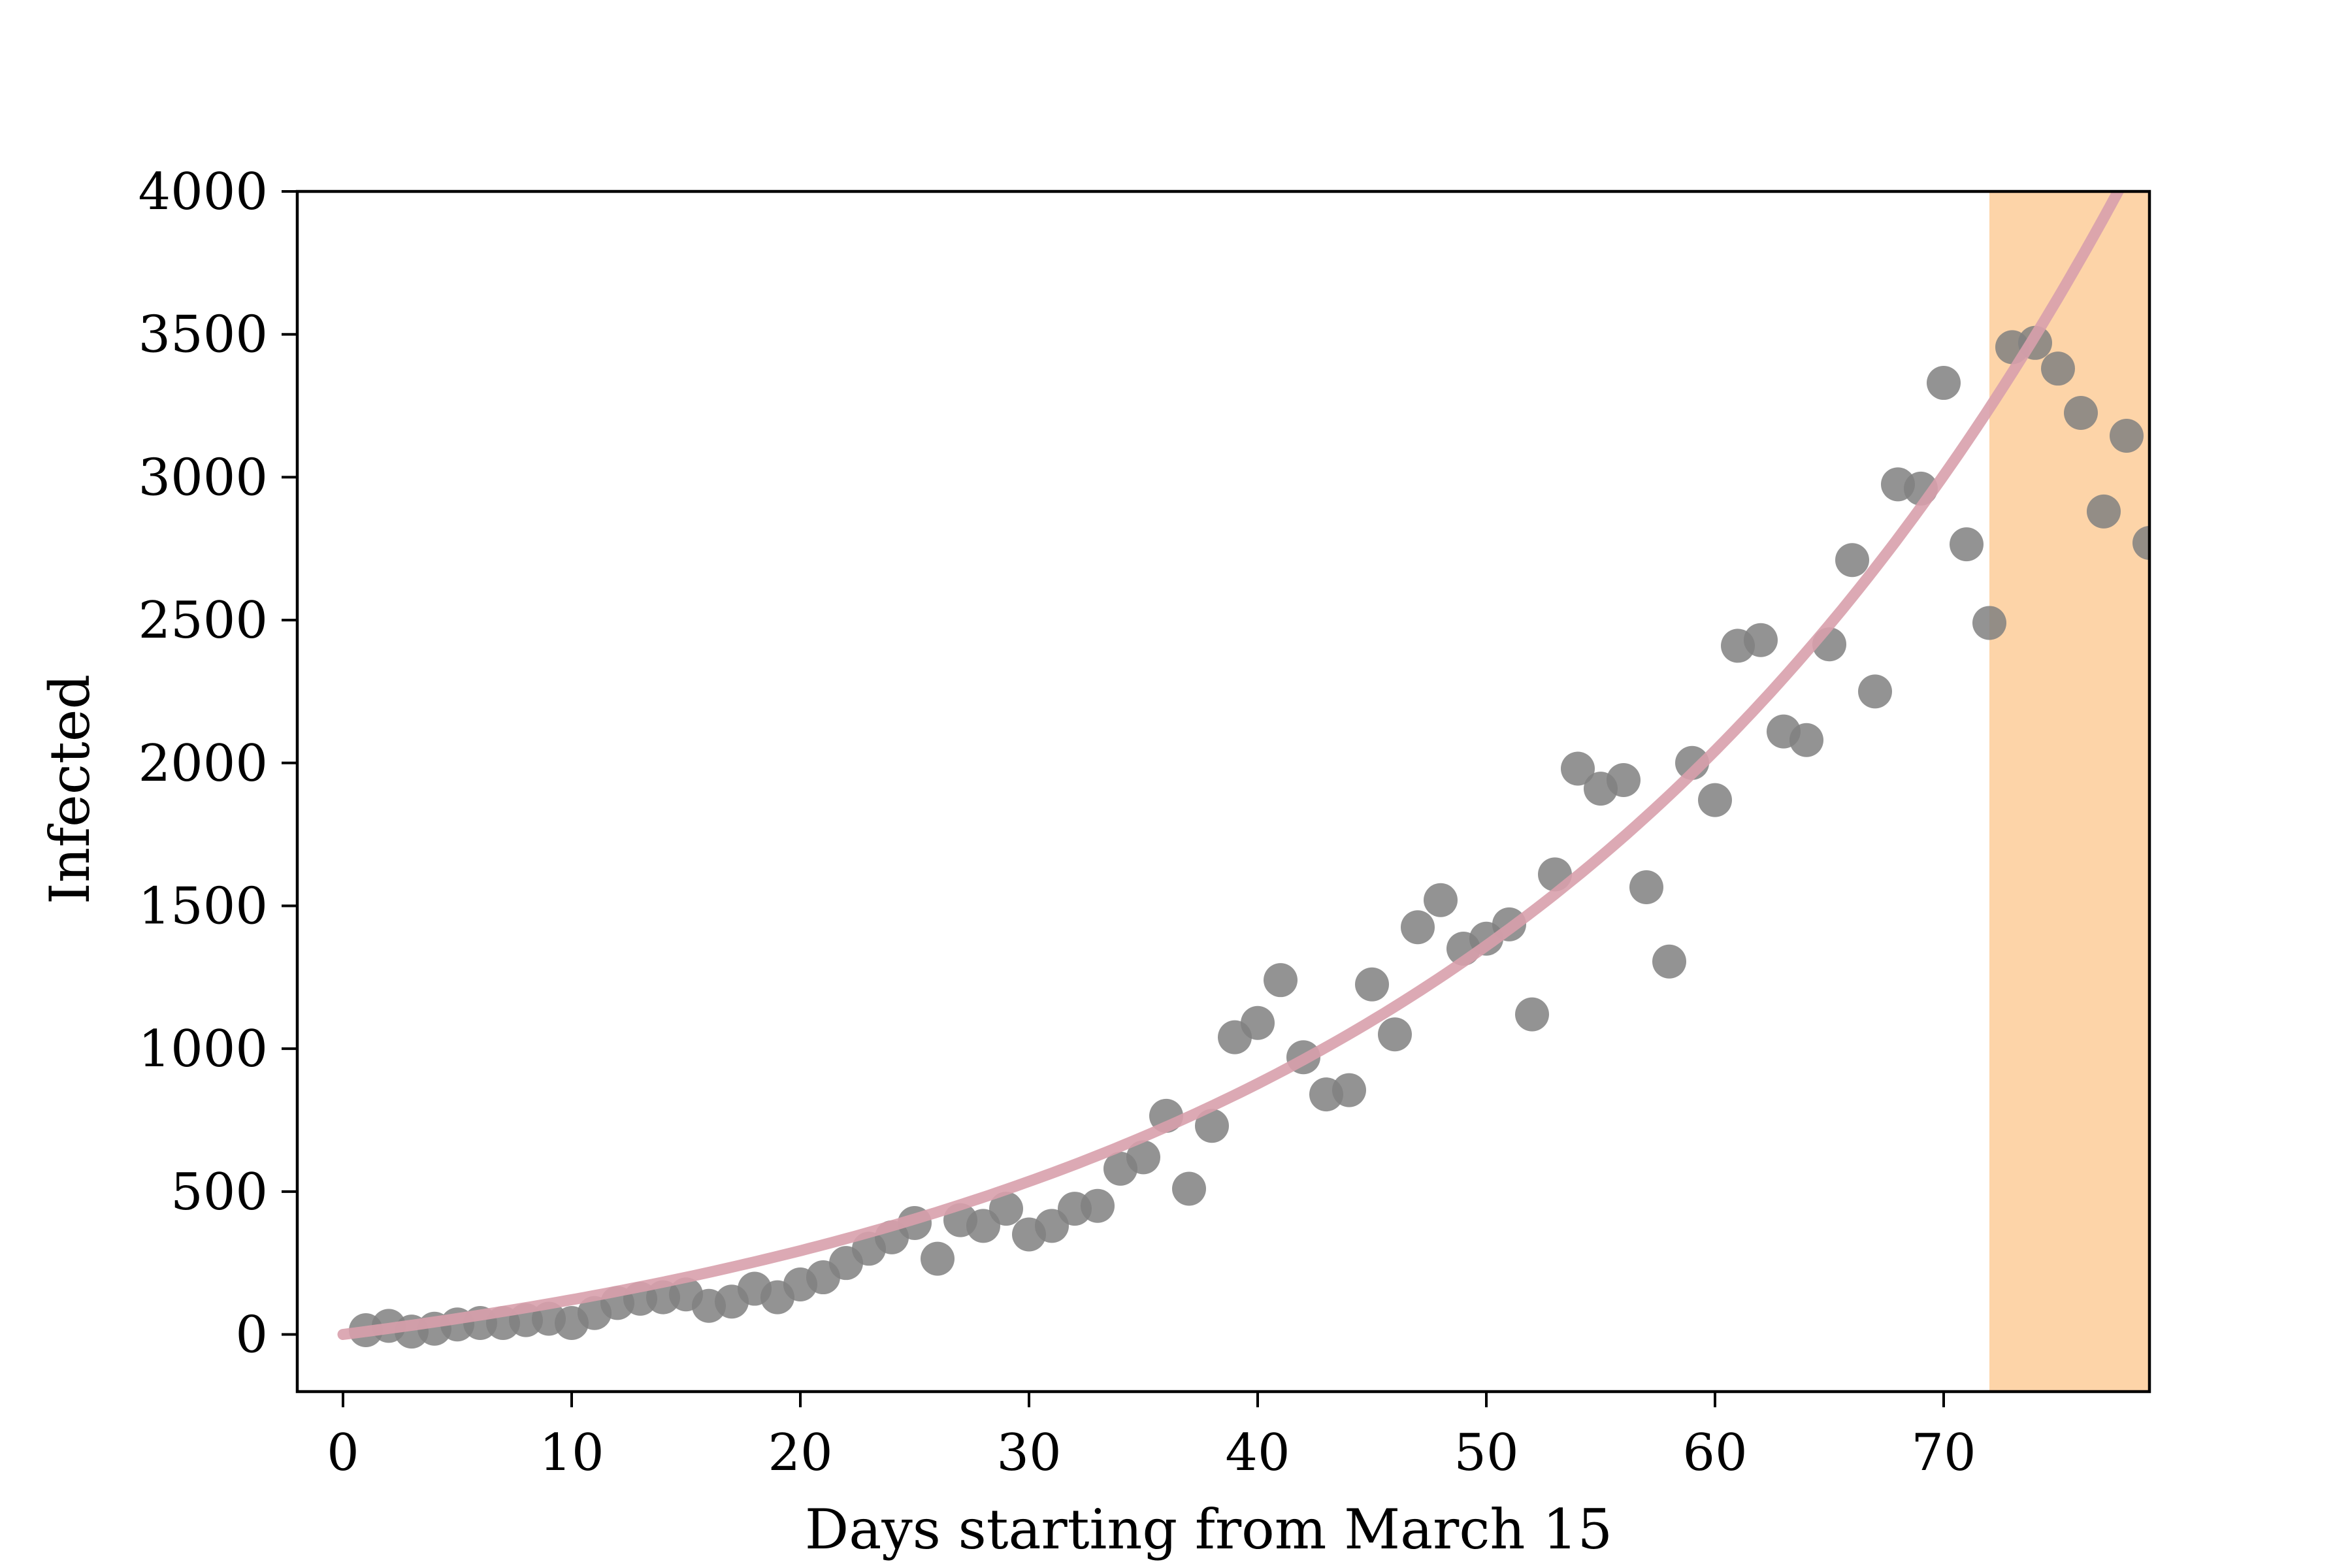 This screenshot has height=1568, width=2352. What do you see at coordinates (203, 620) in the screenshot?
I see `y-tick-label-2500: 2500` at bounding box center [203, 620].